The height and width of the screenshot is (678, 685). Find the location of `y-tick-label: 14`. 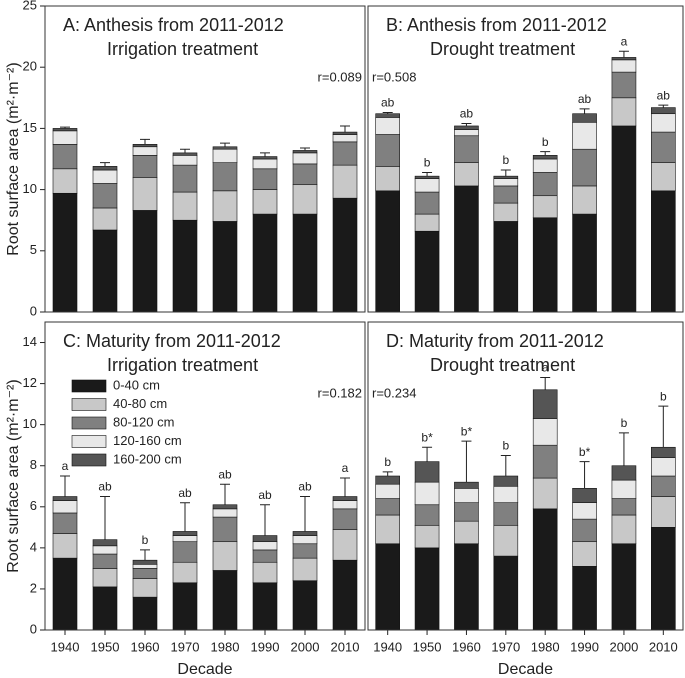

y-tick-label: 14 is located at coordinates (30, 341).